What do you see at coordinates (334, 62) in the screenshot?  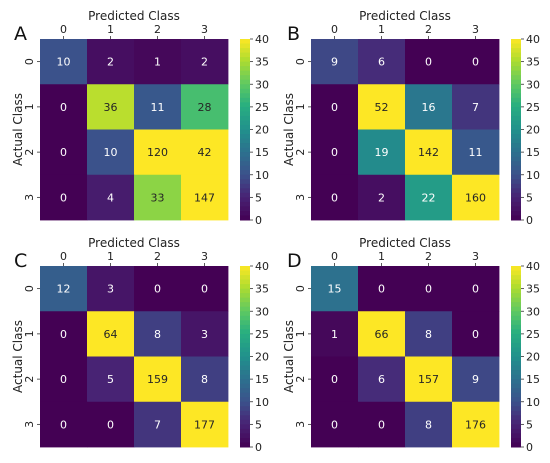 I see `cell-value: 9` at bounding box center [334, 62].